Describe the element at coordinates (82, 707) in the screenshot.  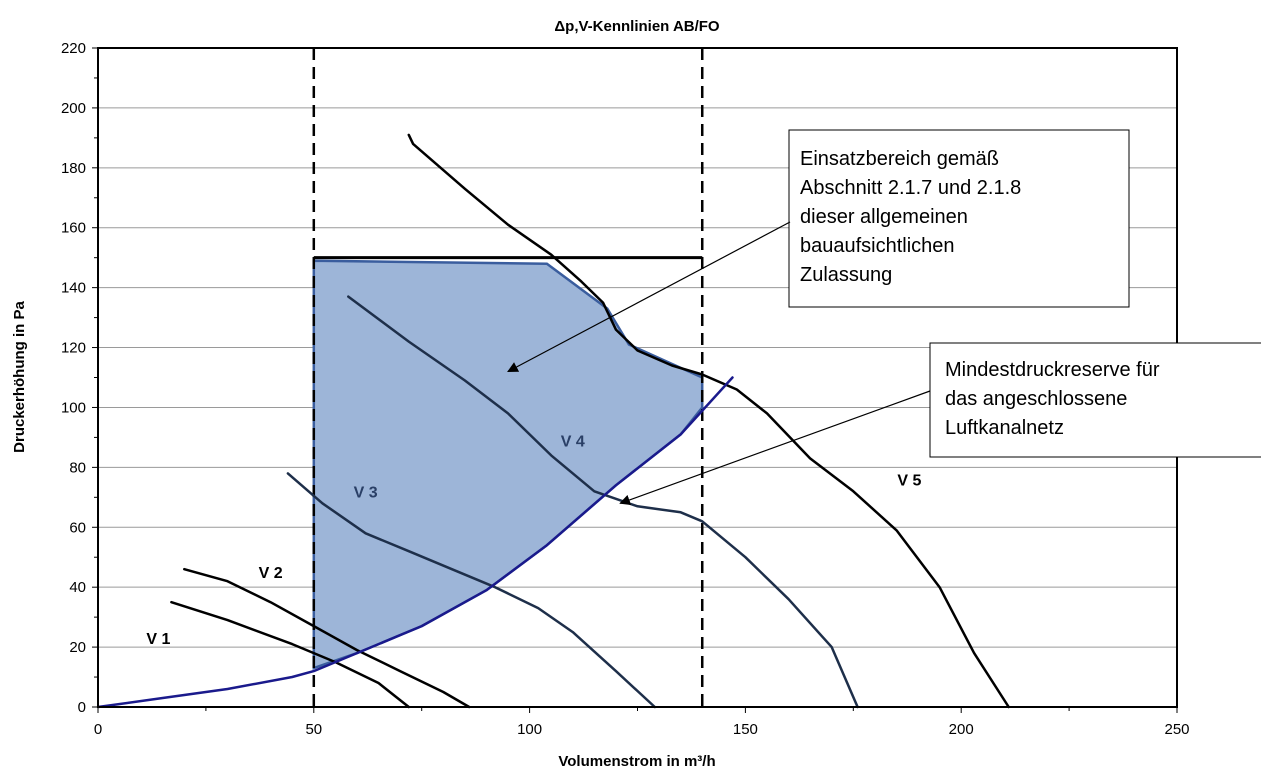
I see `y-tick-label: 0` at that location.